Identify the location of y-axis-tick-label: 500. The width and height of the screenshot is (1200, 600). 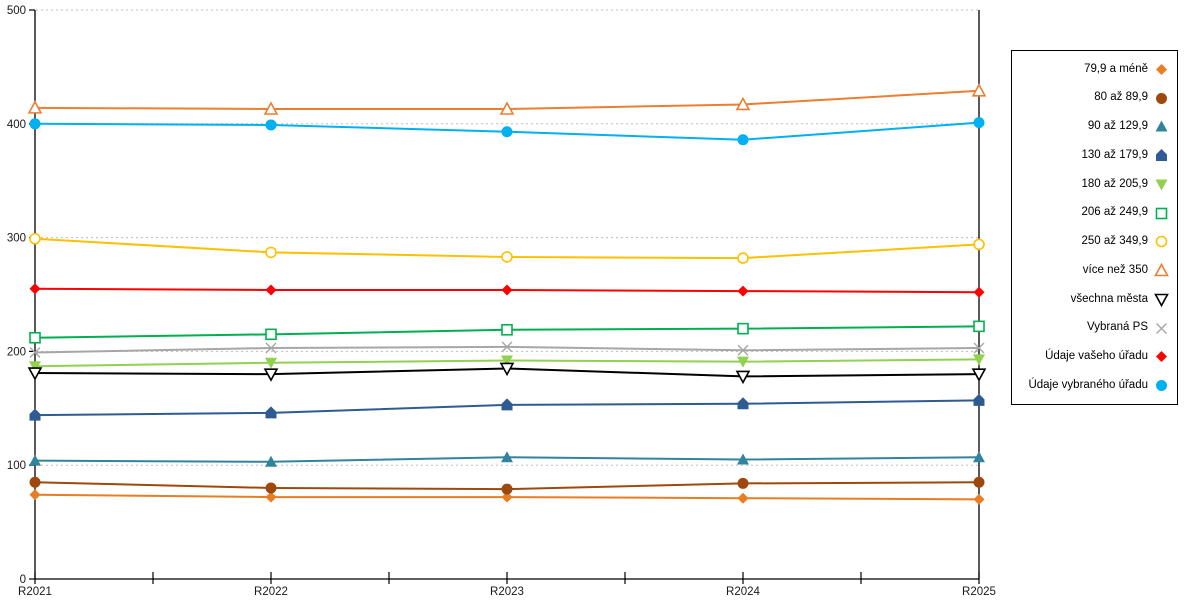
(16, 11).